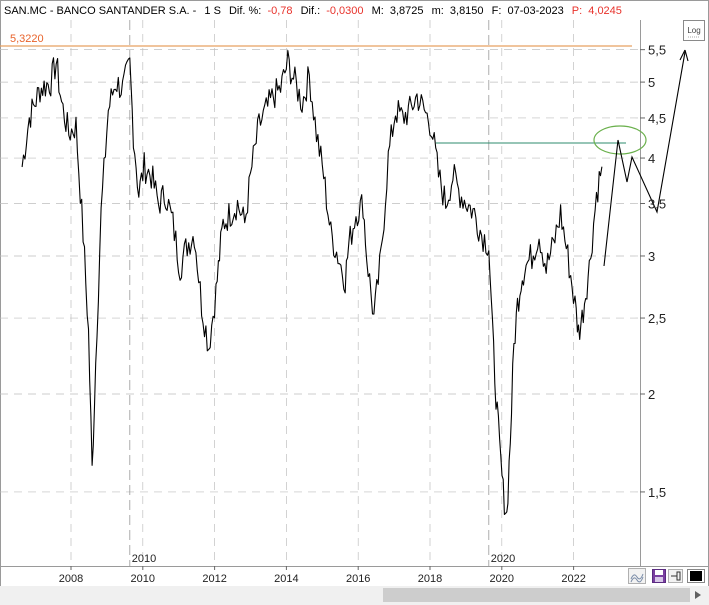 The height and width of the screenshot is (605, 709). What do you see at coordinates (71, 579) in the screenshot?
I see `x-tick-label: 2008` at bounding box center [71, 579].